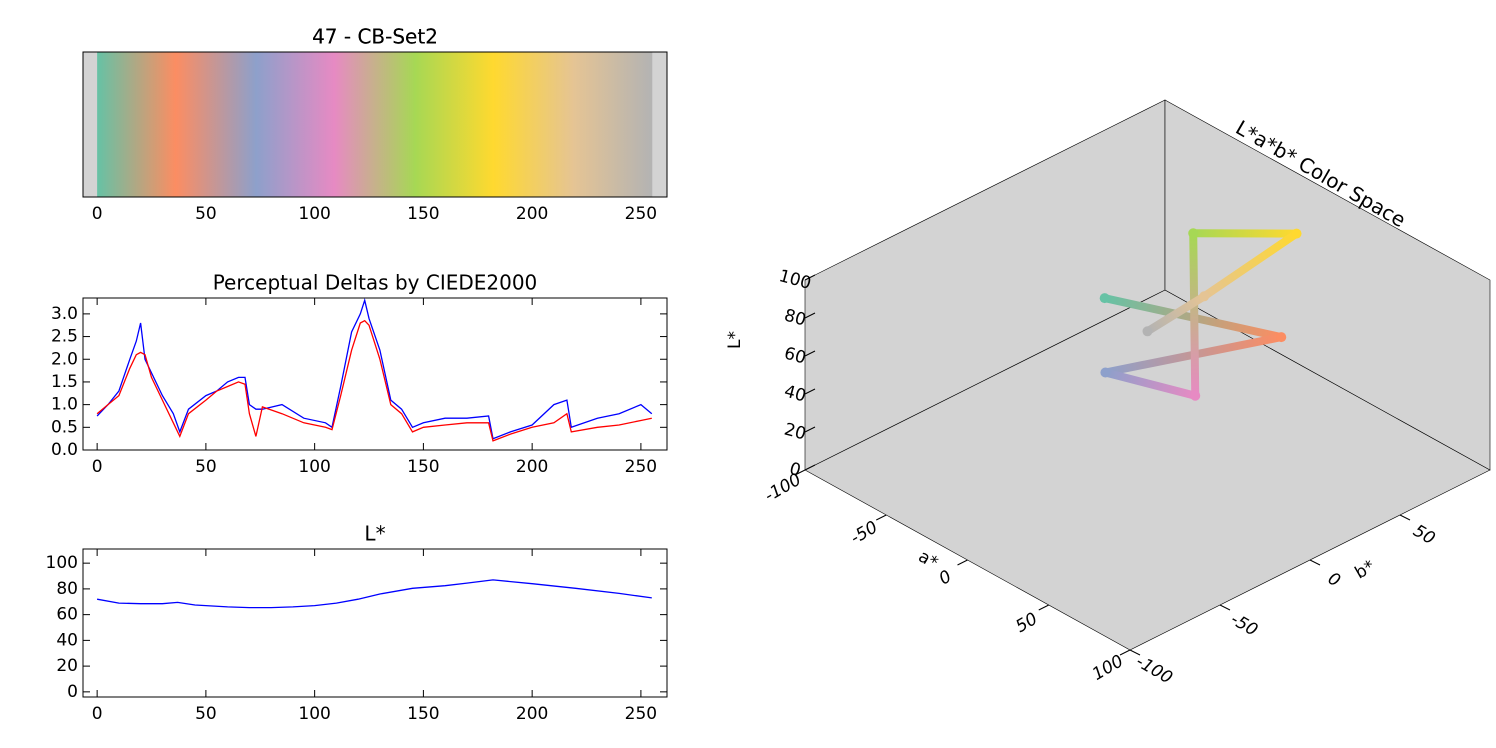 The width and height of the screenshot is (1496, 748). I want to click on y-tick-label: 20, so click(67, 666).